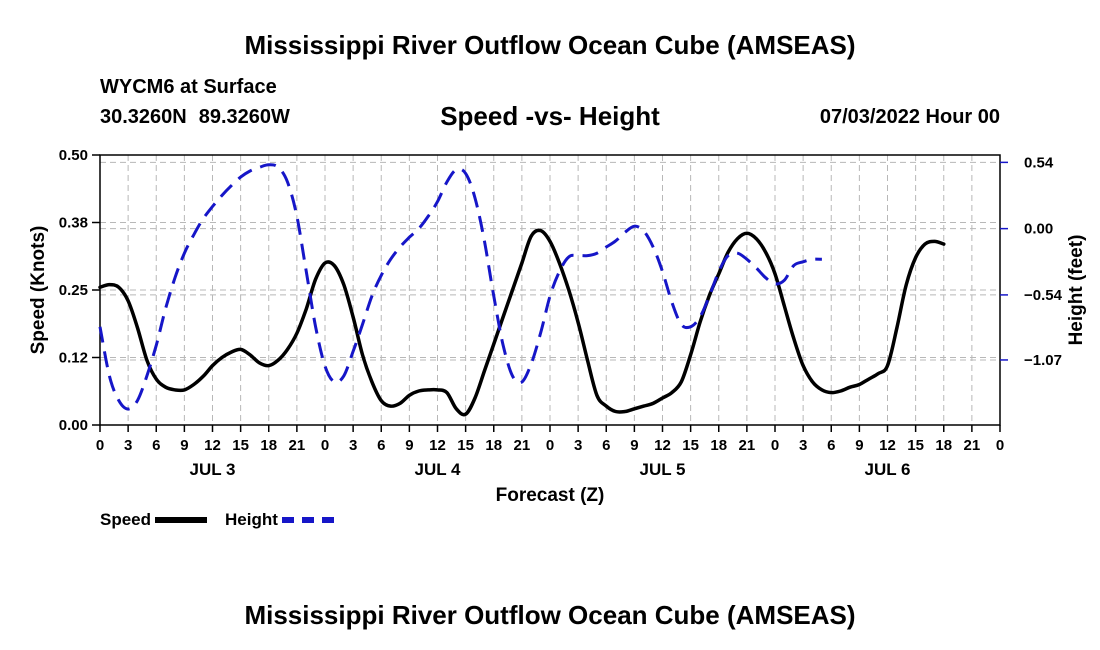 This screenshot has height=650, width=1100. Describe the element at coordinates (1043, 295) in the screenshot. I see `right-tick-label: −0.54` at that location.